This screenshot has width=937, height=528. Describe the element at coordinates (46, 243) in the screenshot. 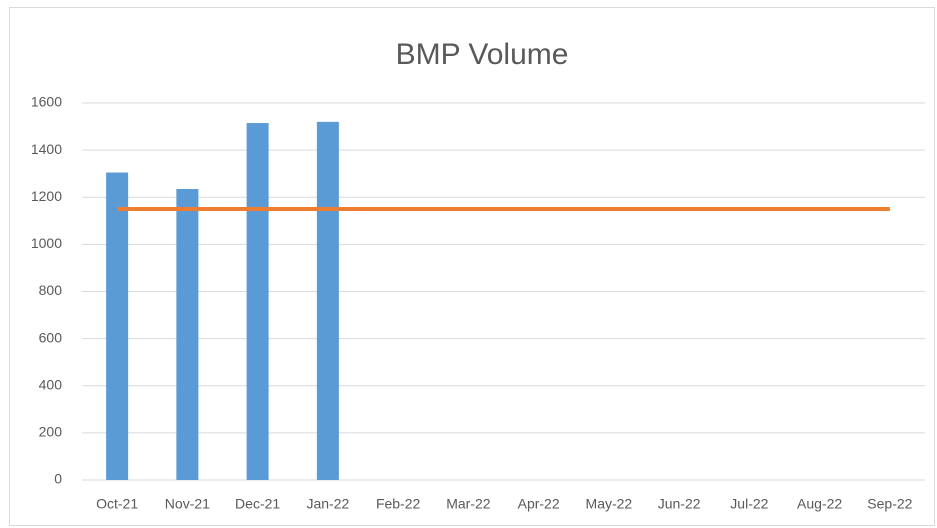

I see `y-tick-label: 1000` at that location.